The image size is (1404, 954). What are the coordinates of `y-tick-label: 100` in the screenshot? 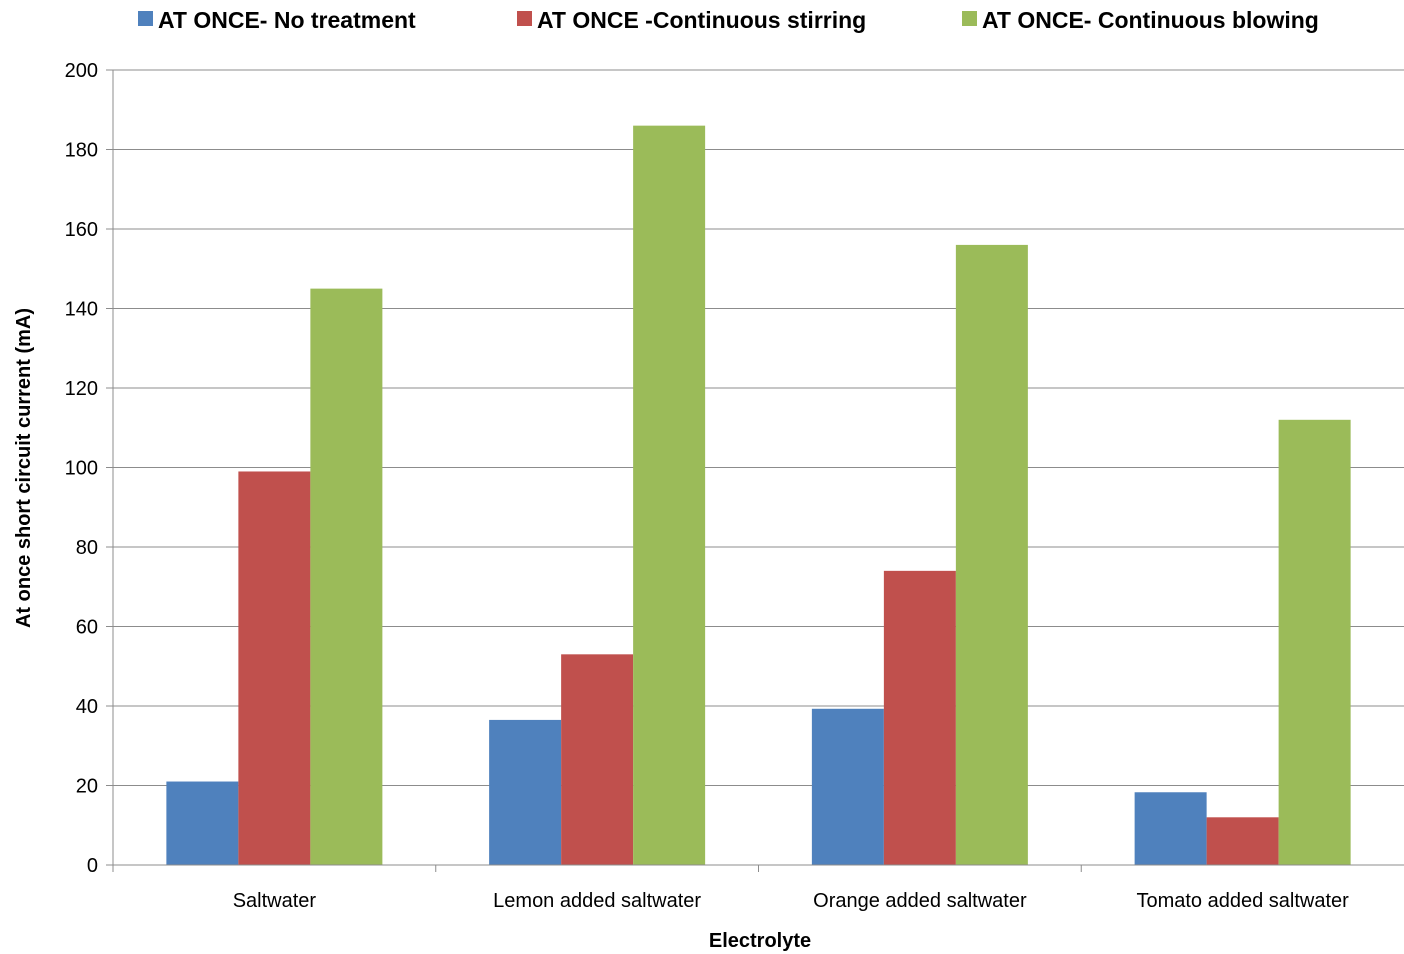 It's located at (81, 469).